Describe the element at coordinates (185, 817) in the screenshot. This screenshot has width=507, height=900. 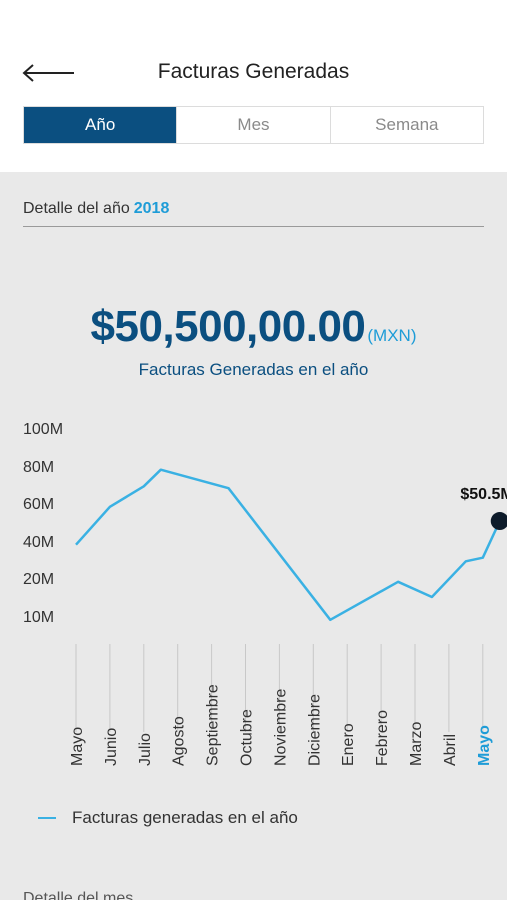
I see `legend-label: Facturas generadas en el año` at that location.